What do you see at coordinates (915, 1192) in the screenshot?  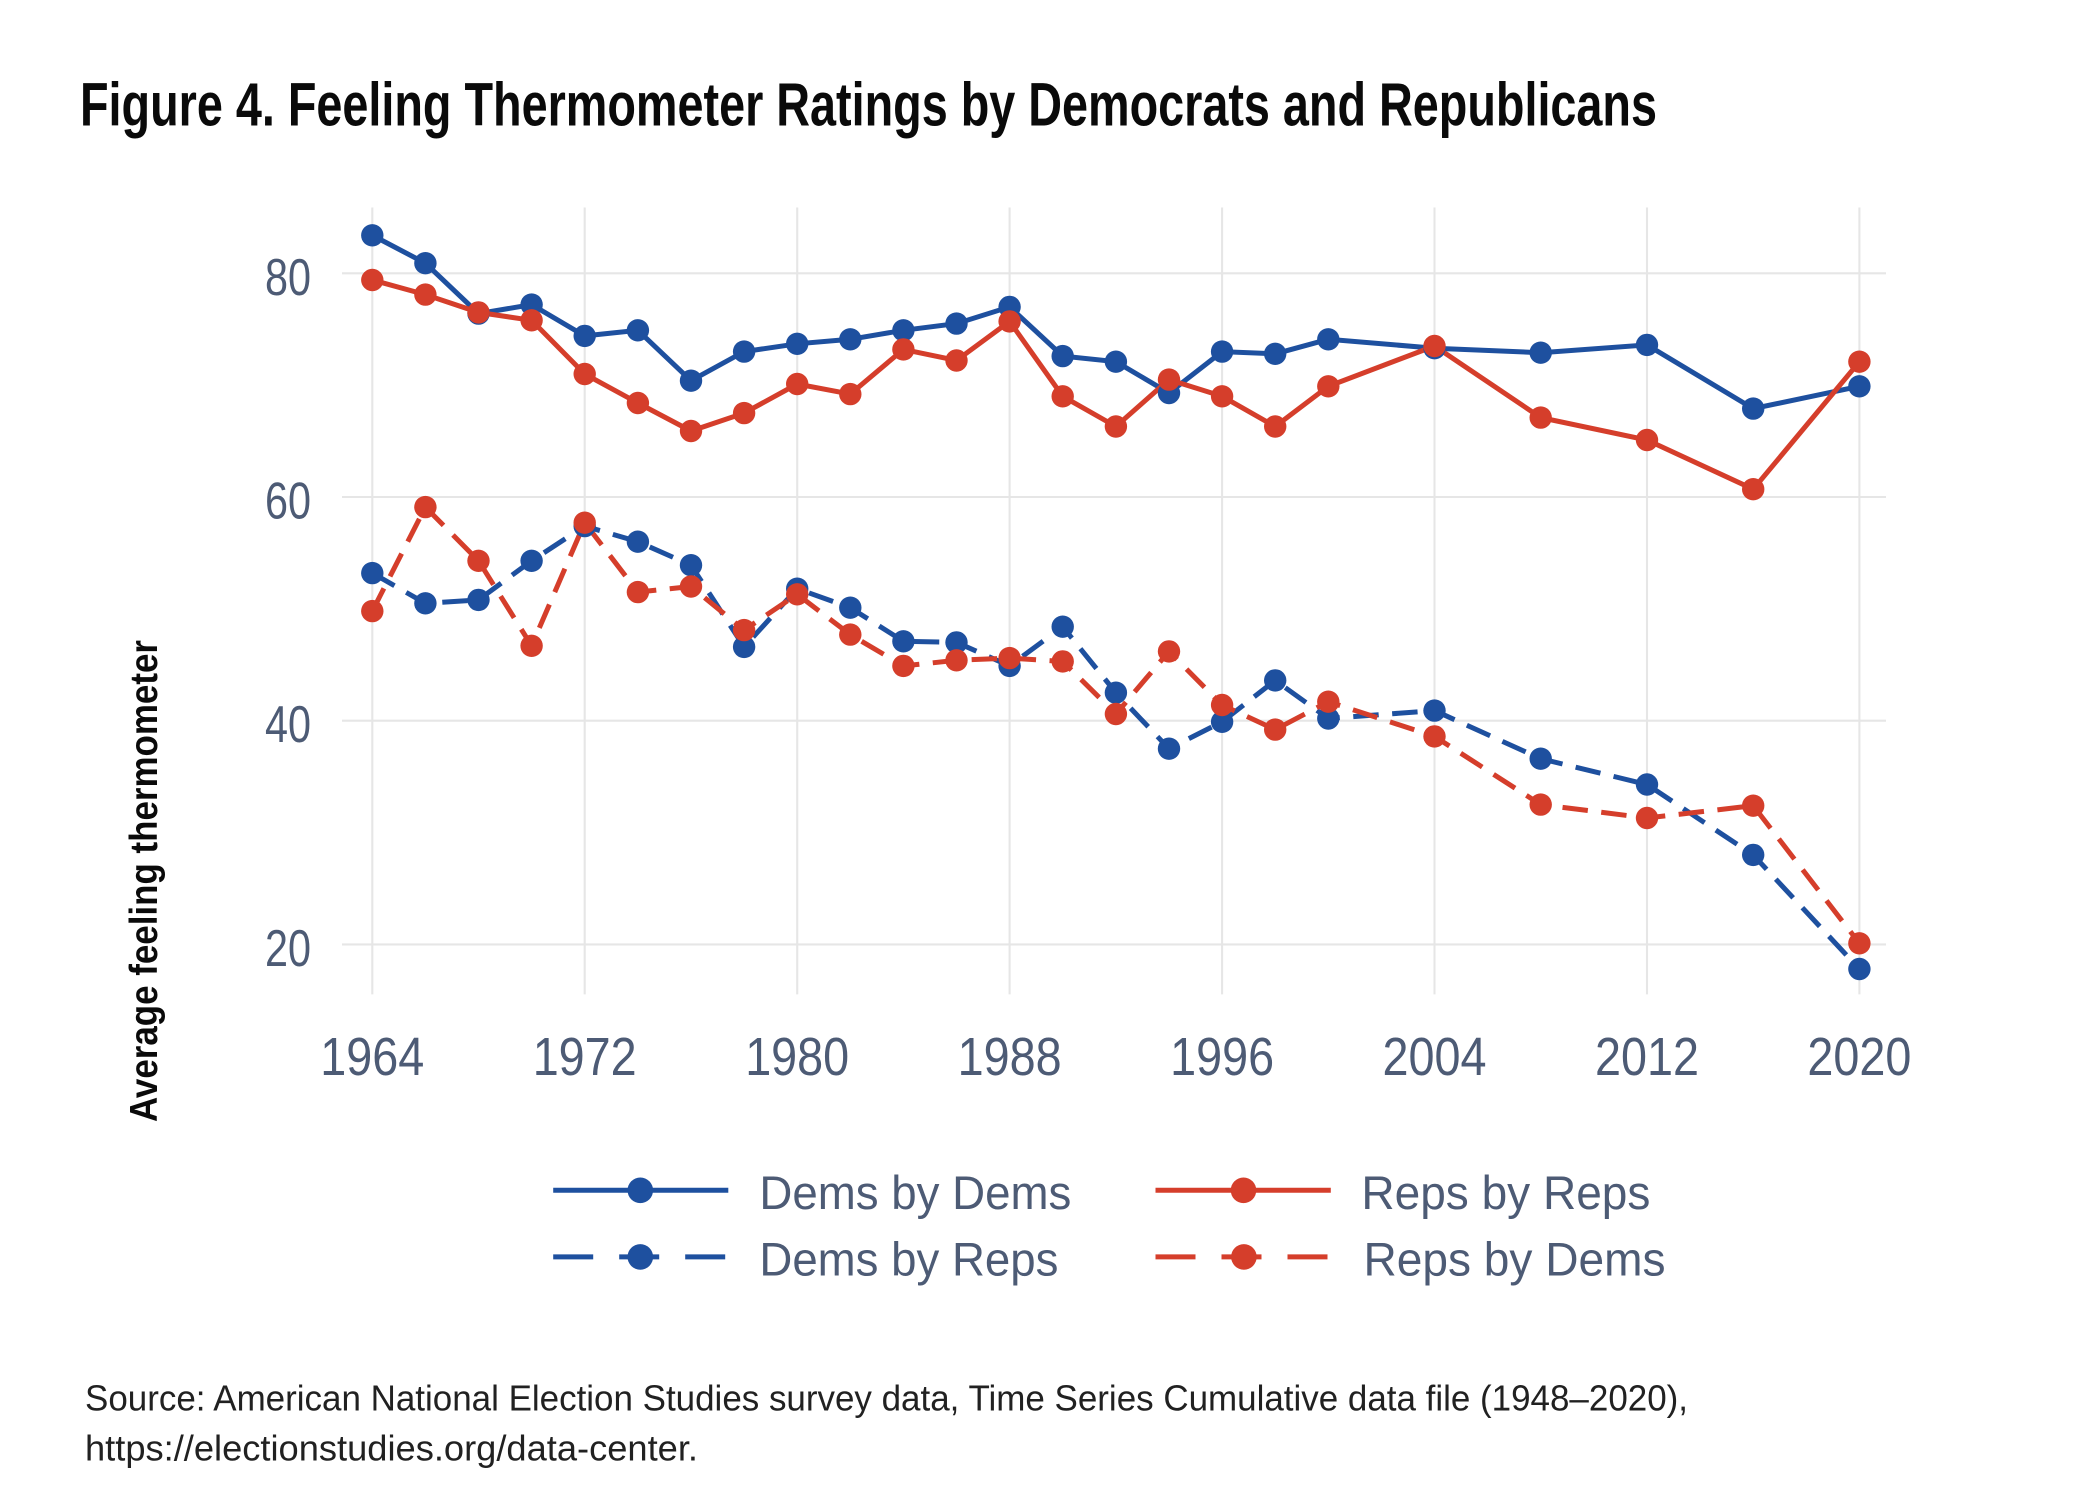 I see `svg-text: Dems by Dems` at bounding box center [915, 1192].